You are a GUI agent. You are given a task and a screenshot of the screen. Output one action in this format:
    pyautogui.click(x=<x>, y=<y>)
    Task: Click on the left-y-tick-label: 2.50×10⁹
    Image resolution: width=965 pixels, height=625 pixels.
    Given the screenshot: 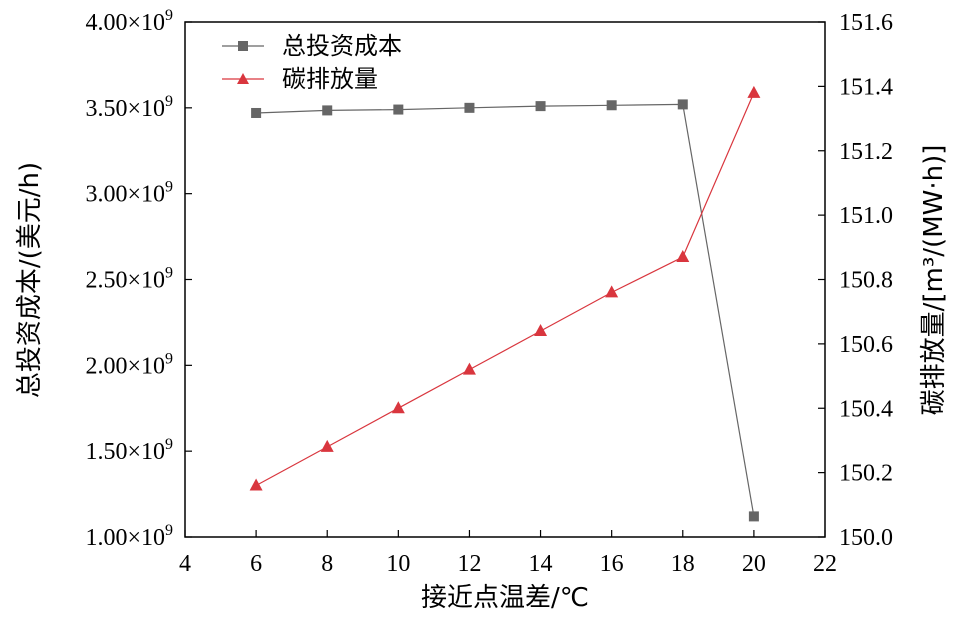 What is the action you would take?
    pyautogui.click(x=129, y=279)
    